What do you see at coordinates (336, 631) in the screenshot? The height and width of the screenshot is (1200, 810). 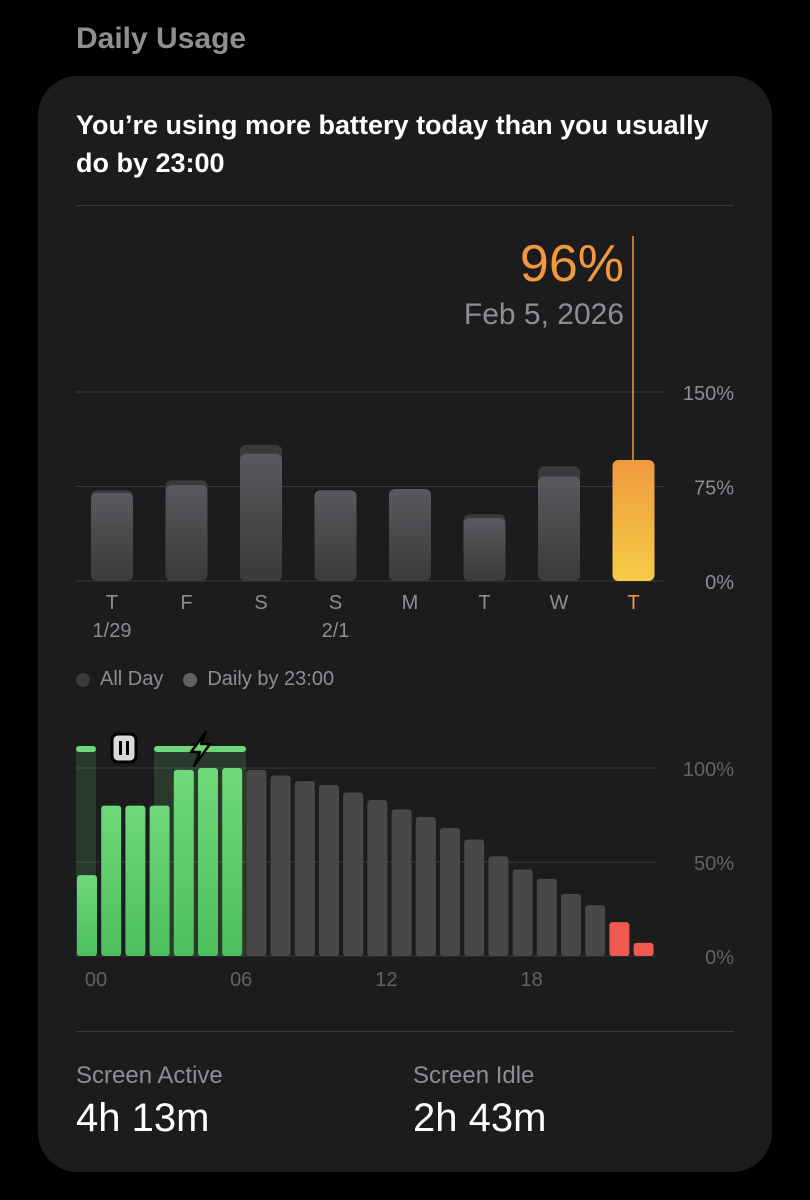 I see `x-date-label: 2/1` at bounding box center [336, 631].